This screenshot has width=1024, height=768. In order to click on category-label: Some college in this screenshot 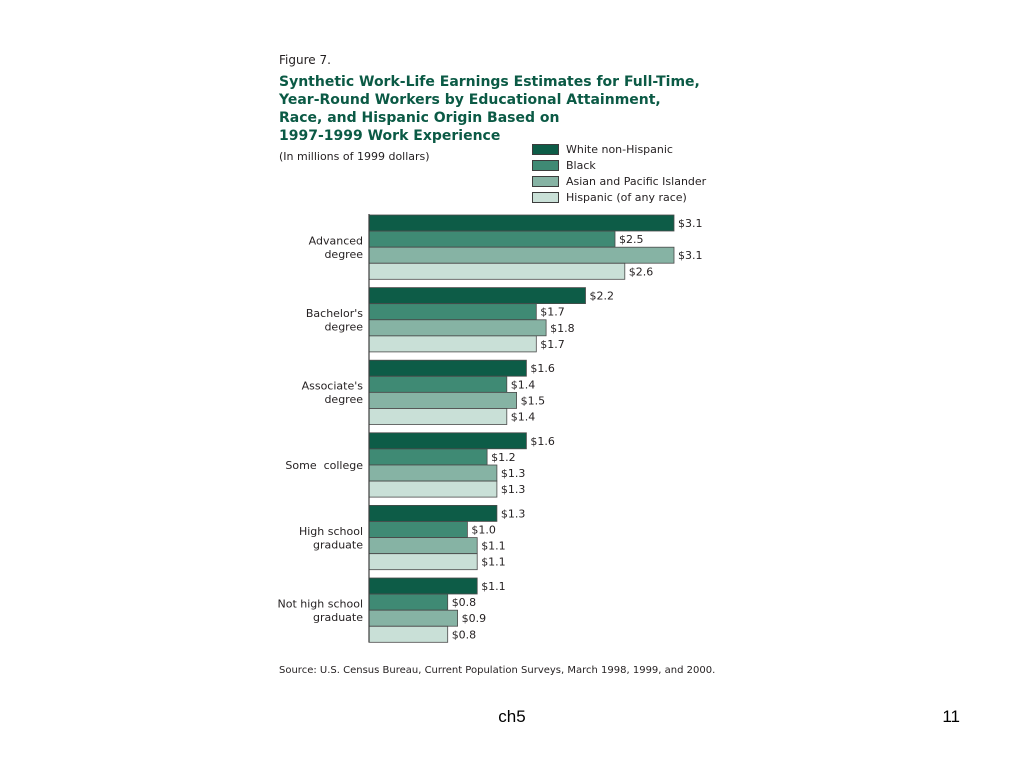, I will do `click(324, 465)`.